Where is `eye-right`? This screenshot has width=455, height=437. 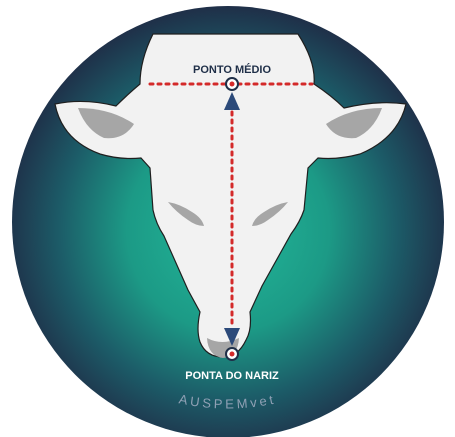 eye-right is located at coordinates (270, 214).